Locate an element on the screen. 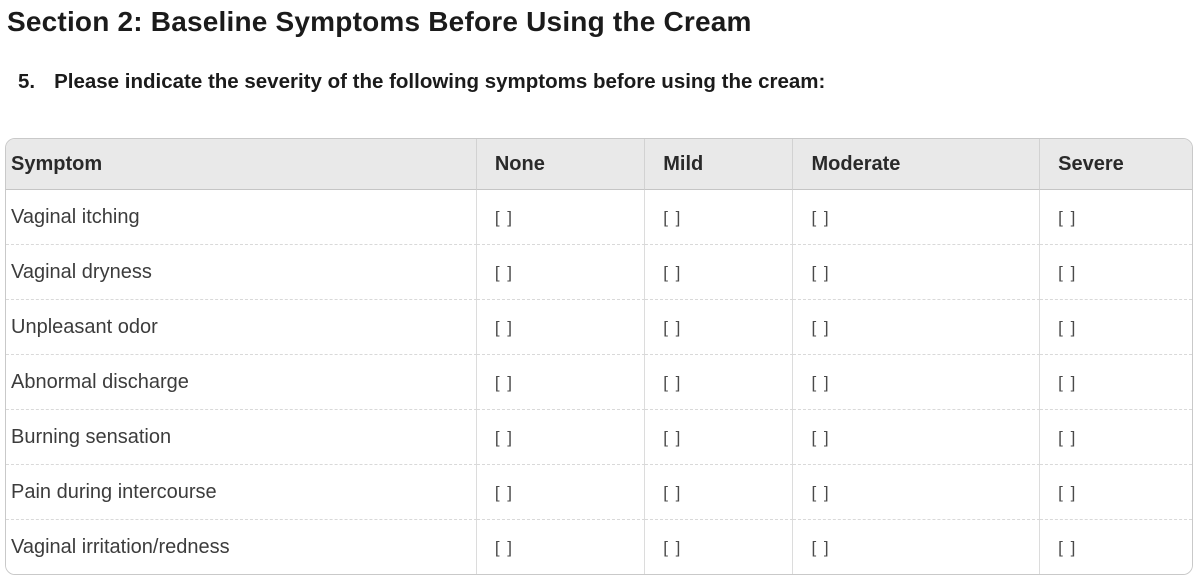 The width and height of the screenshot is (1200, 588). table-row: Burning sensation [ ] [ ] [ ] [ ] is located at coordinates (599, 436).